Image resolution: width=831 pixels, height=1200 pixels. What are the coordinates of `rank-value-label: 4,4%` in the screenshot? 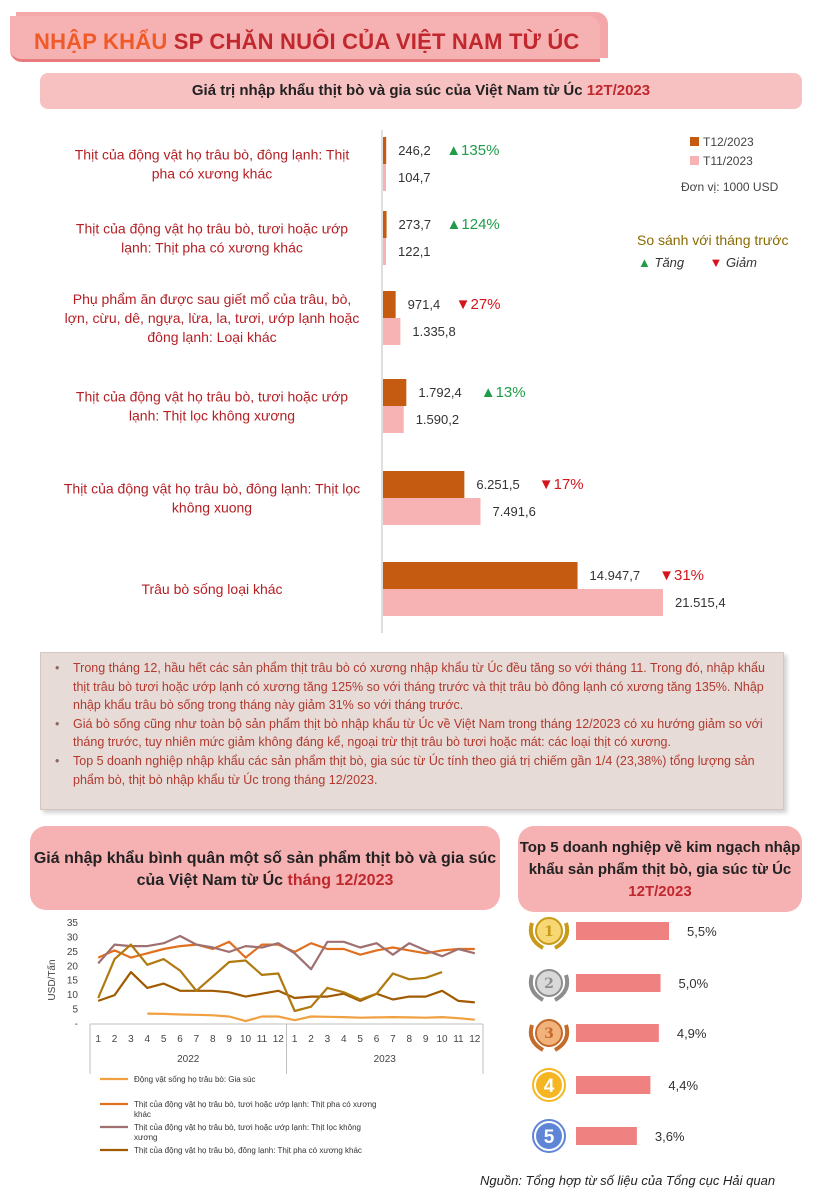 It's located at (683, 1085).